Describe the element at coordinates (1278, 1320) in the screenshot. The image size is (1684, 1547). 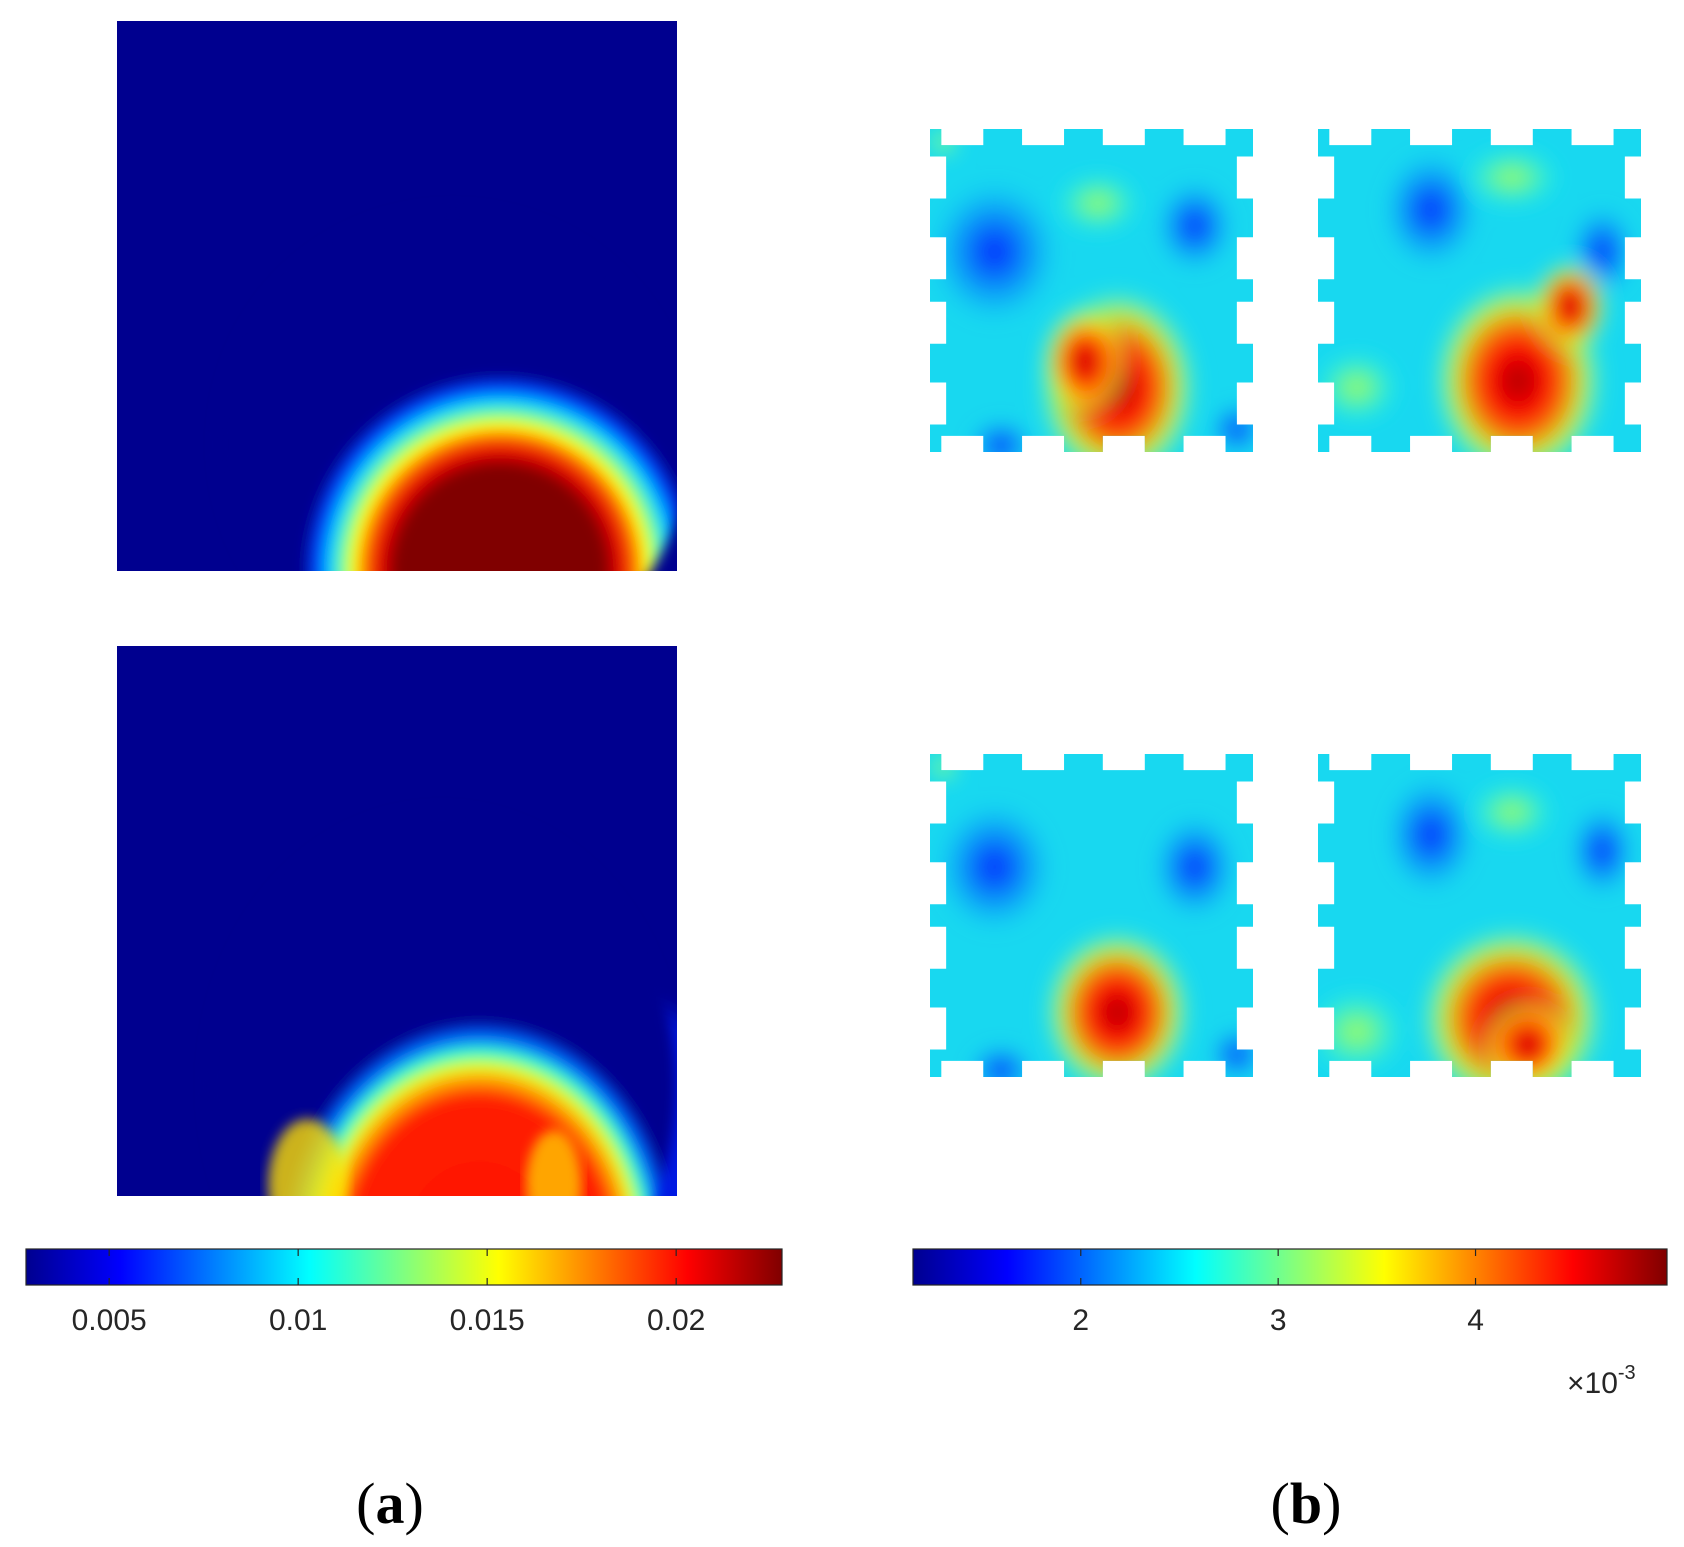
I see `colorbar-b-tick-label: 3` at that location.